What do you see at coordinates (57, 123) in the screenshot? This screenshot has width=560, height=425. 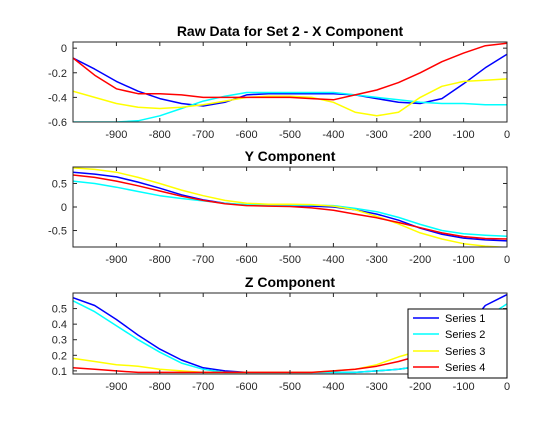 I see `x-component-ytick-label: -0.6` at bounding box center [57, 123].